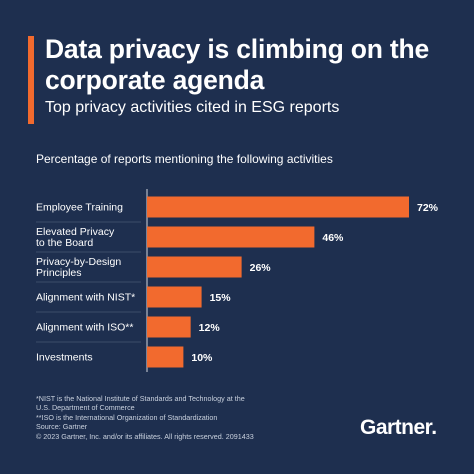 The image size is (474, 474). What do you see at coordinates (31, 80) in the screenshot?
I see `title-accent-bar` at bounding box center [31, 80].